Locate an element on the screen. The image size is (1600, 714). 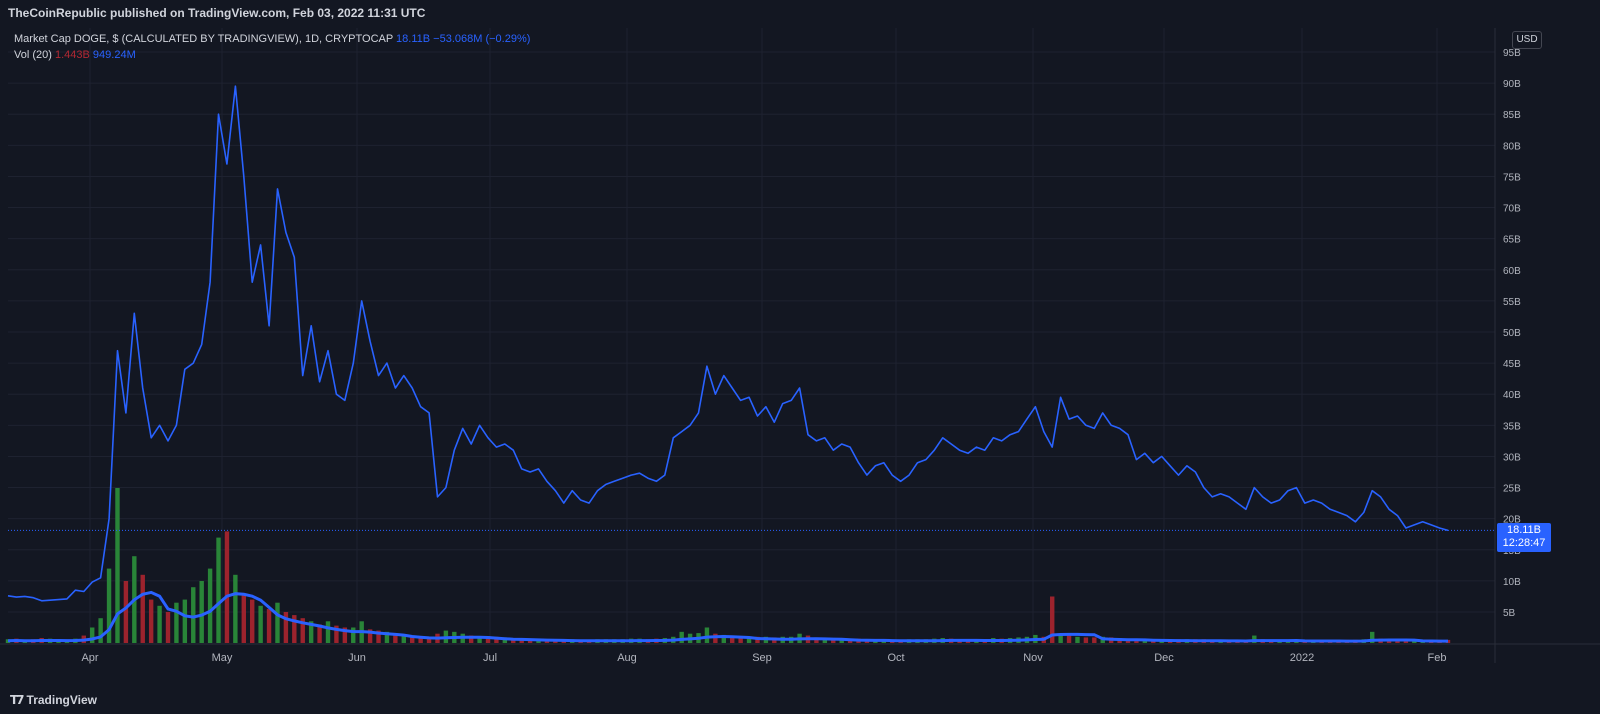
x-tick-label: Jul is located at coordinates (490, 658).